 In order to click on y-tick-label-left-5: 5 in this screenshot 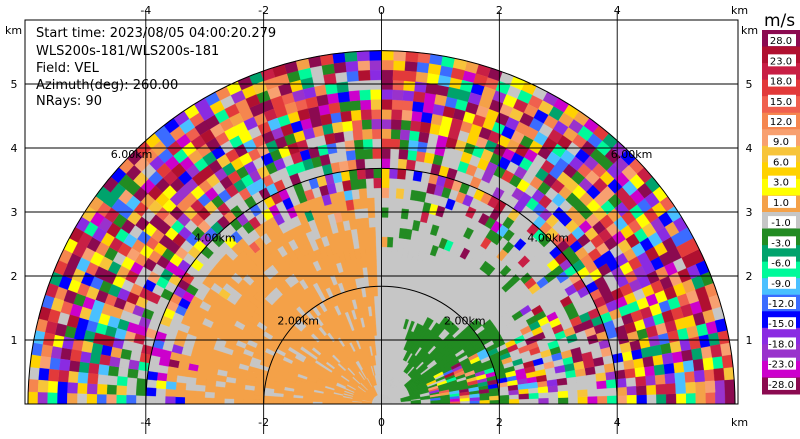, I will do `click(14, 84)`.